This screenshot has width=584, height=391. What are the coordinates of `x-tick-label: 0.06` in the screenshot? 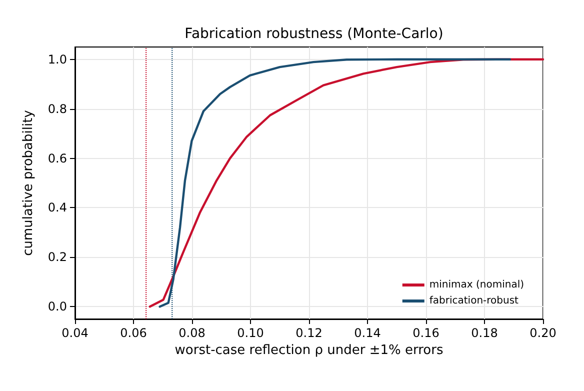 It's located at (133, 333).